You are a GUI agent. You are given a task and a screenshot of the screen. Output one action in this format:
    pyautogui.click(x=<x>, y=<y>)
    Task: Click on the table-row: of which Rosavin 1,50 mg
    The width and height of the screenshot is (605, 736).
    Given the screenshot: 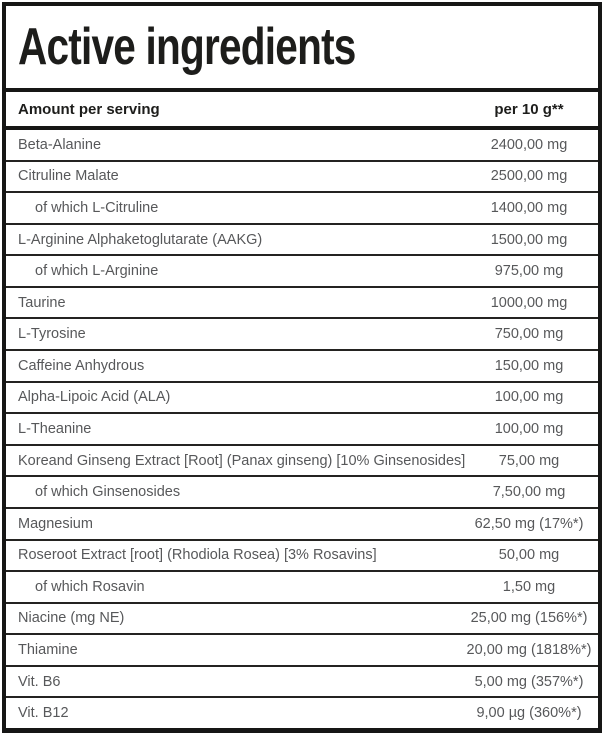 What is the action you would take?
    pyautogui.click(x=302, y=588)
    